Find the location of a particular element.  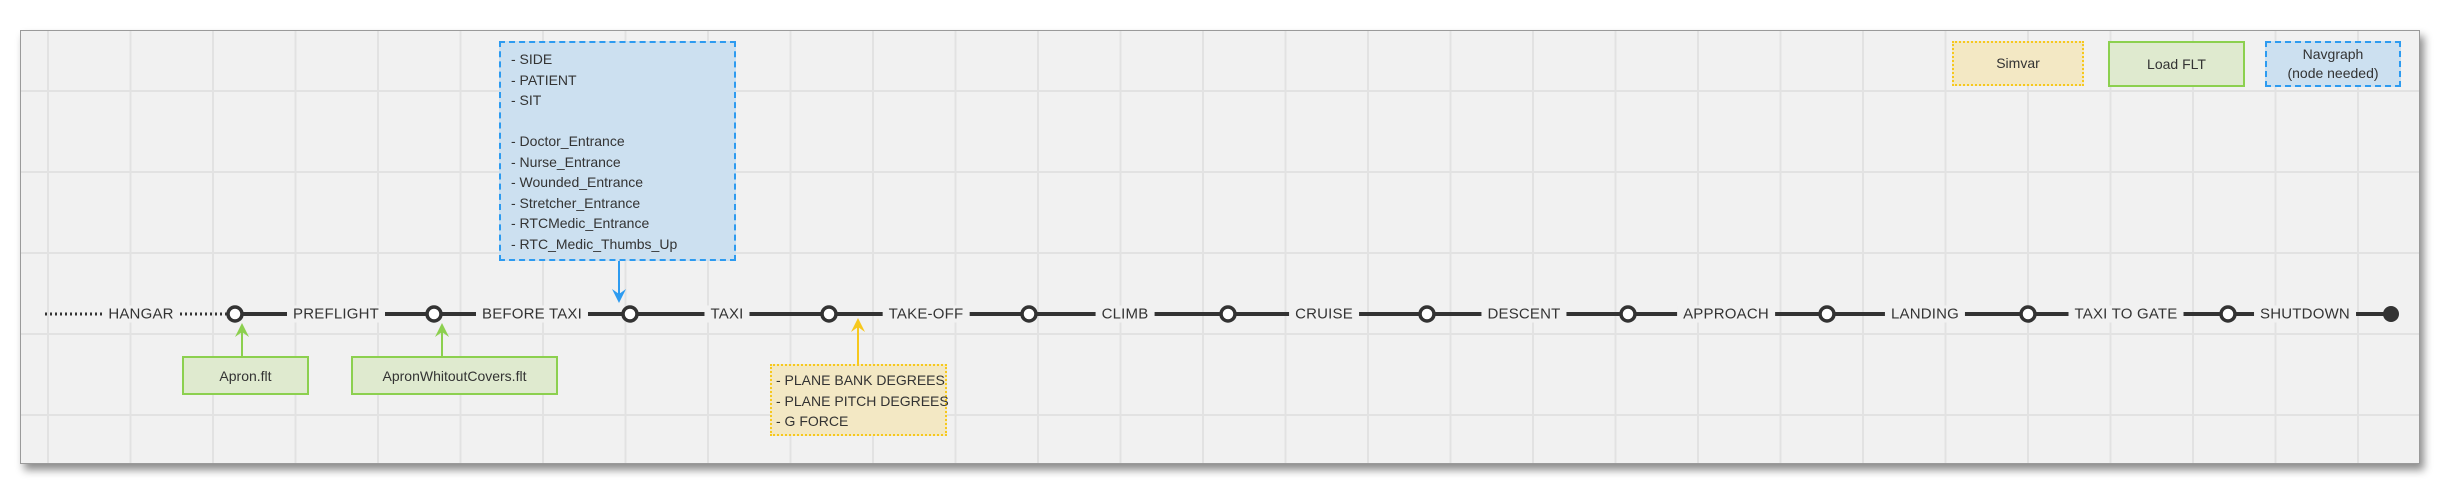

legend-simvar-label: Simvar is located at coordinates (2018, 63).